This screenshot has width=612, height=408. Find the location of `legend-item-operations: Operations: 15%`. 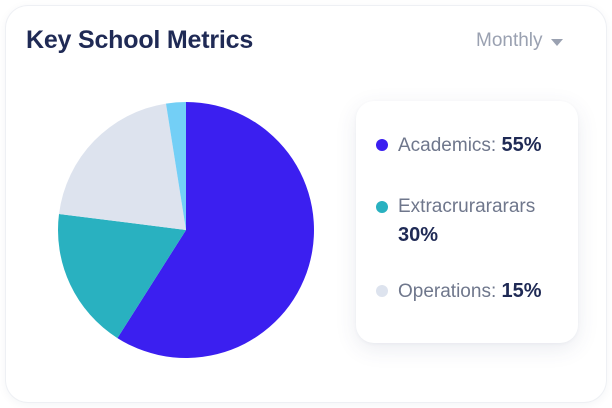

legend-item-operations: Operations: 15% is located at coordinates (469, 291).